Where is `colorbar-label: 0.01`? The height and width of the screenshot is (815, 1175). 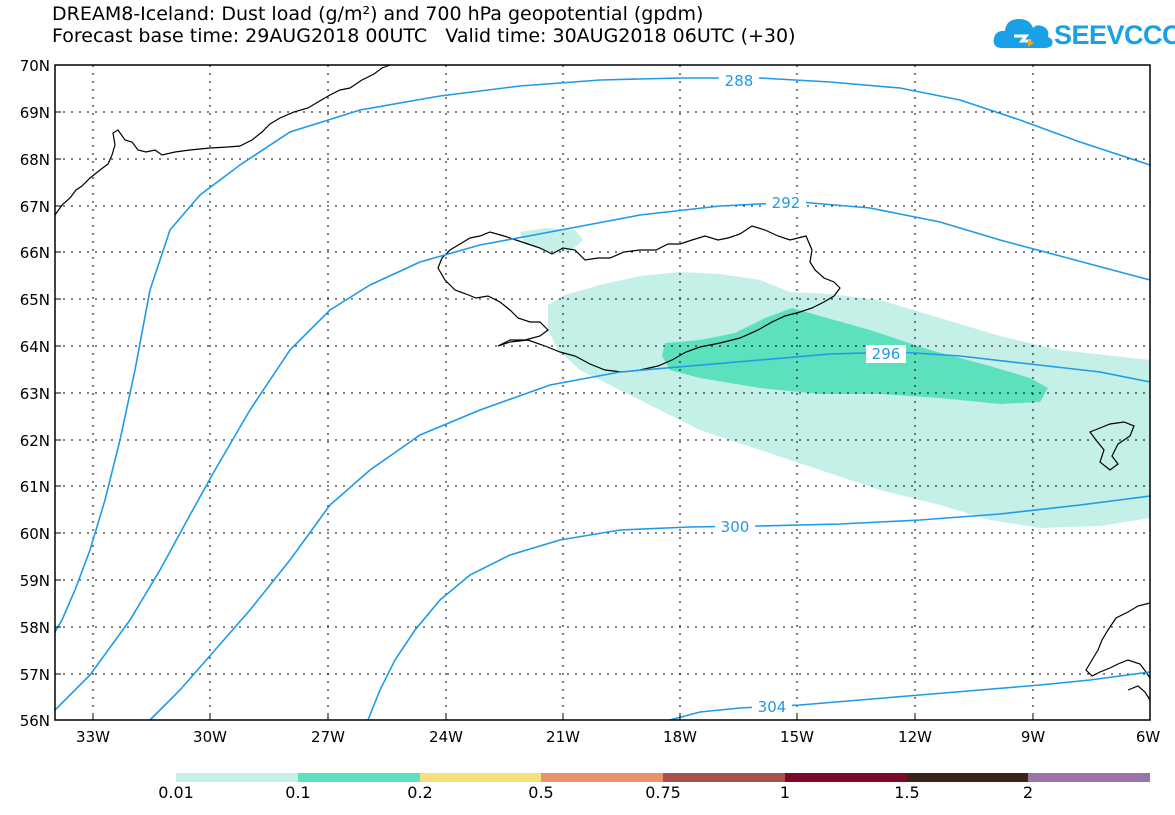 colorbar-label: 0.01 is located at coordinates (176, 792).